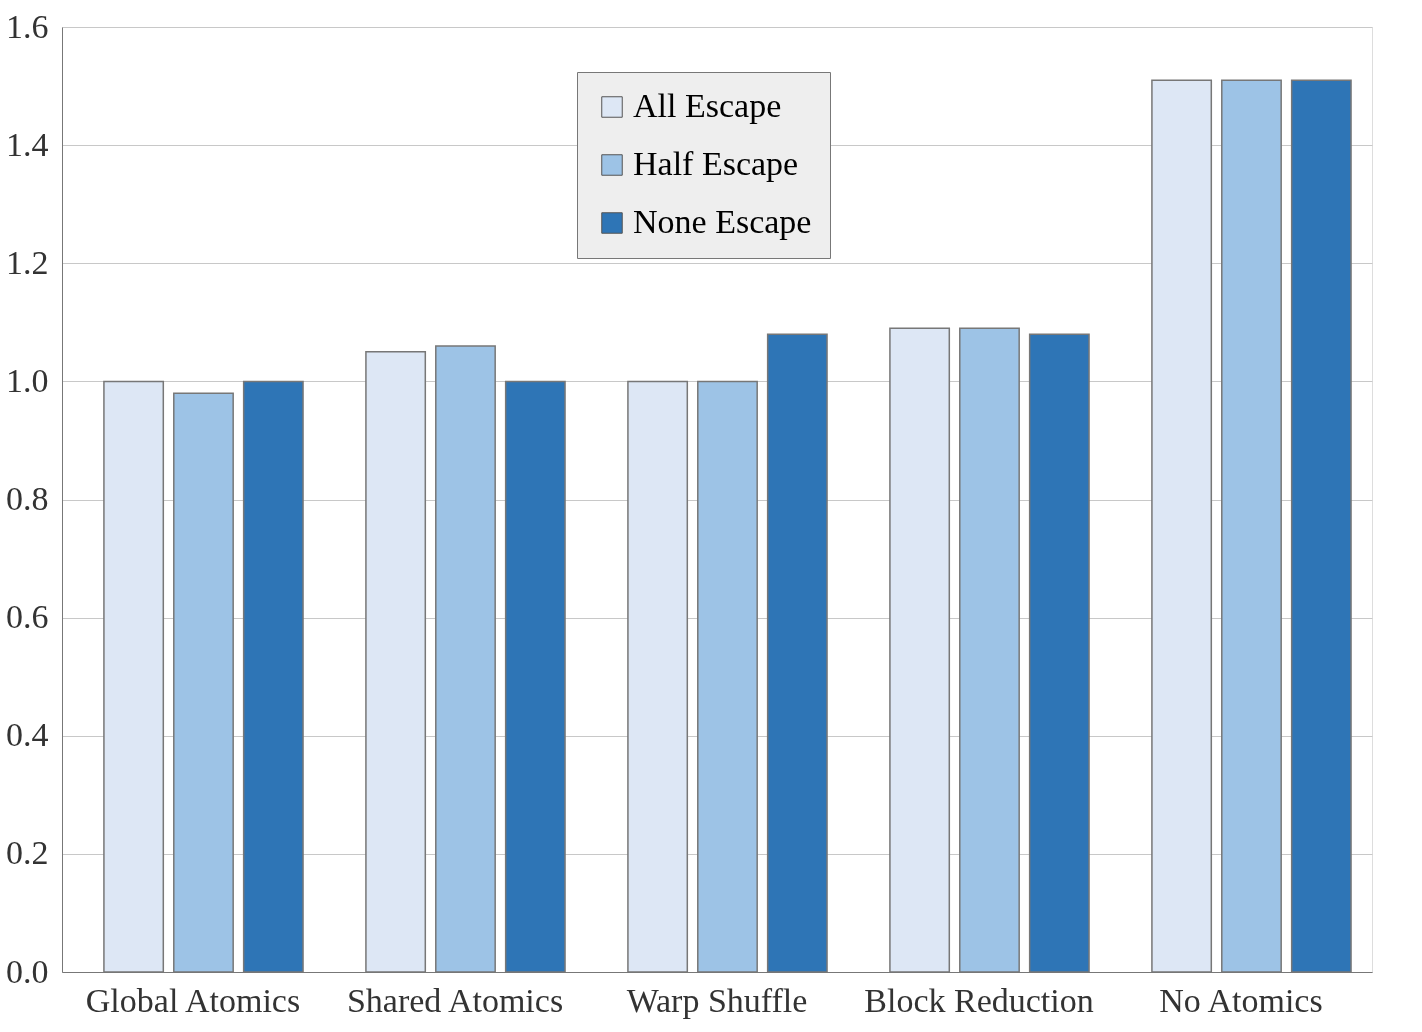 The width and height of the screenshot is (1422, 1032). What do you see at coordinates (716, 163) in the screenshot?
I see `legend-label: Half Escape` at bounding box center [716, 163].